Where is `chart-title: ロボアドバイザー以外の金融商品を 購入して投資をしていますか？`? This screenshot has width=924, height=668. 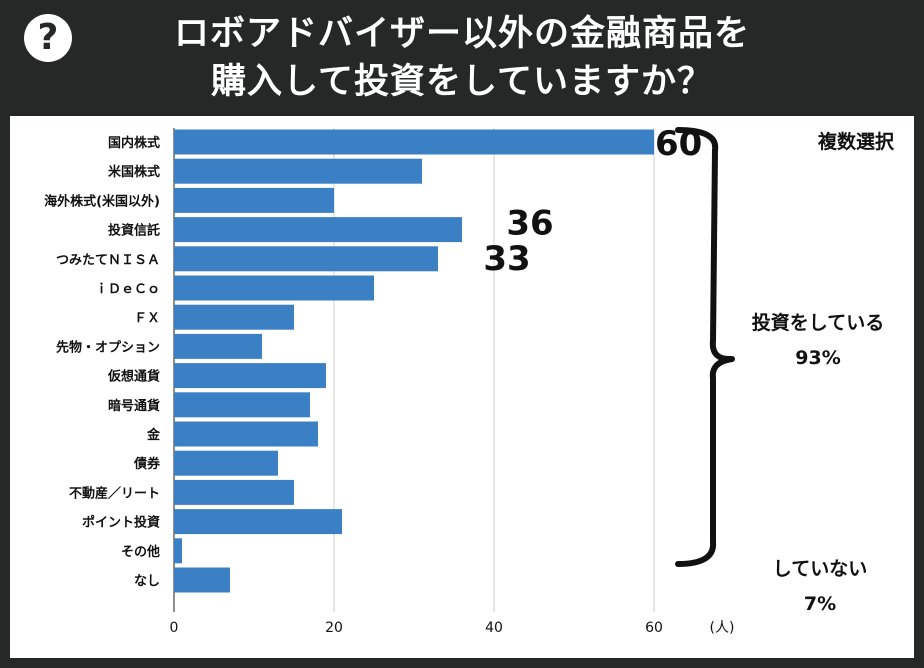 chart-title: ロボアドバイザー以外の金融商品を 購入して投資をしていますか？ is located at coordinates (462, 58).